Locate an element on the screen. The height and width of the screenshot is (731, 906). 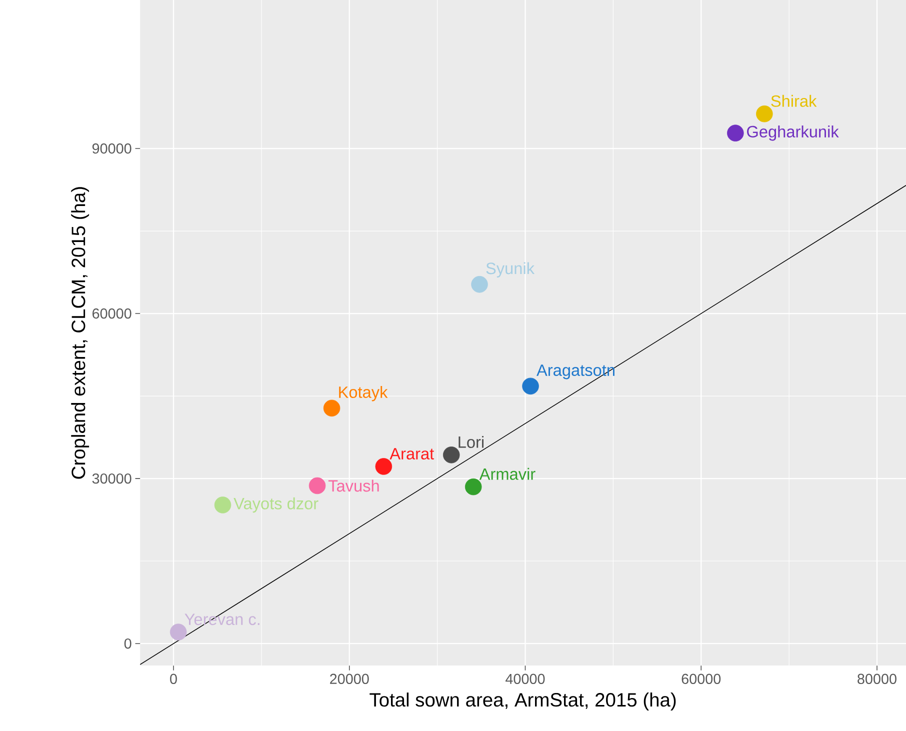
y-tick-label: 30000 is located at coordinates (112, 478).